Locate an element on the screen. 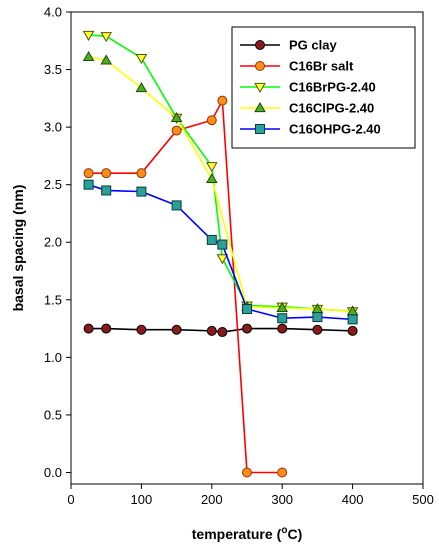 The height and width of the screenshot is (550, 439). y-tick-label: 0.5 is located at coordinates (53, 414).